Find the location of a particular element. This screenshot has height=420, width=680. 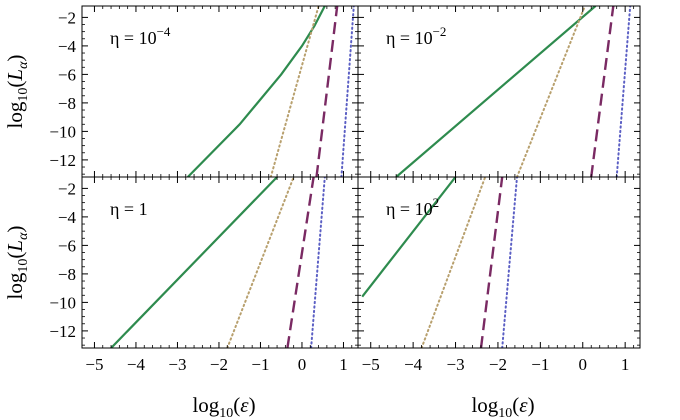

panel-label-exponent: −4 is located at coordinates (164, 31).